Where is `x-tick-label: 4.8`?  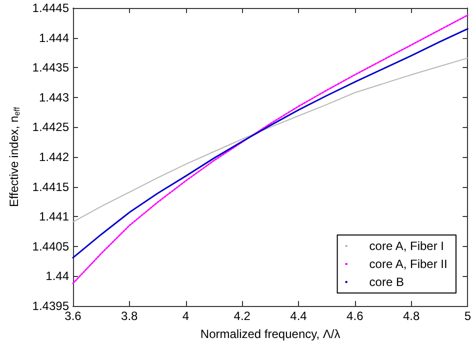 x-tick-label: 4.8 is located at coordinates (411, 316).